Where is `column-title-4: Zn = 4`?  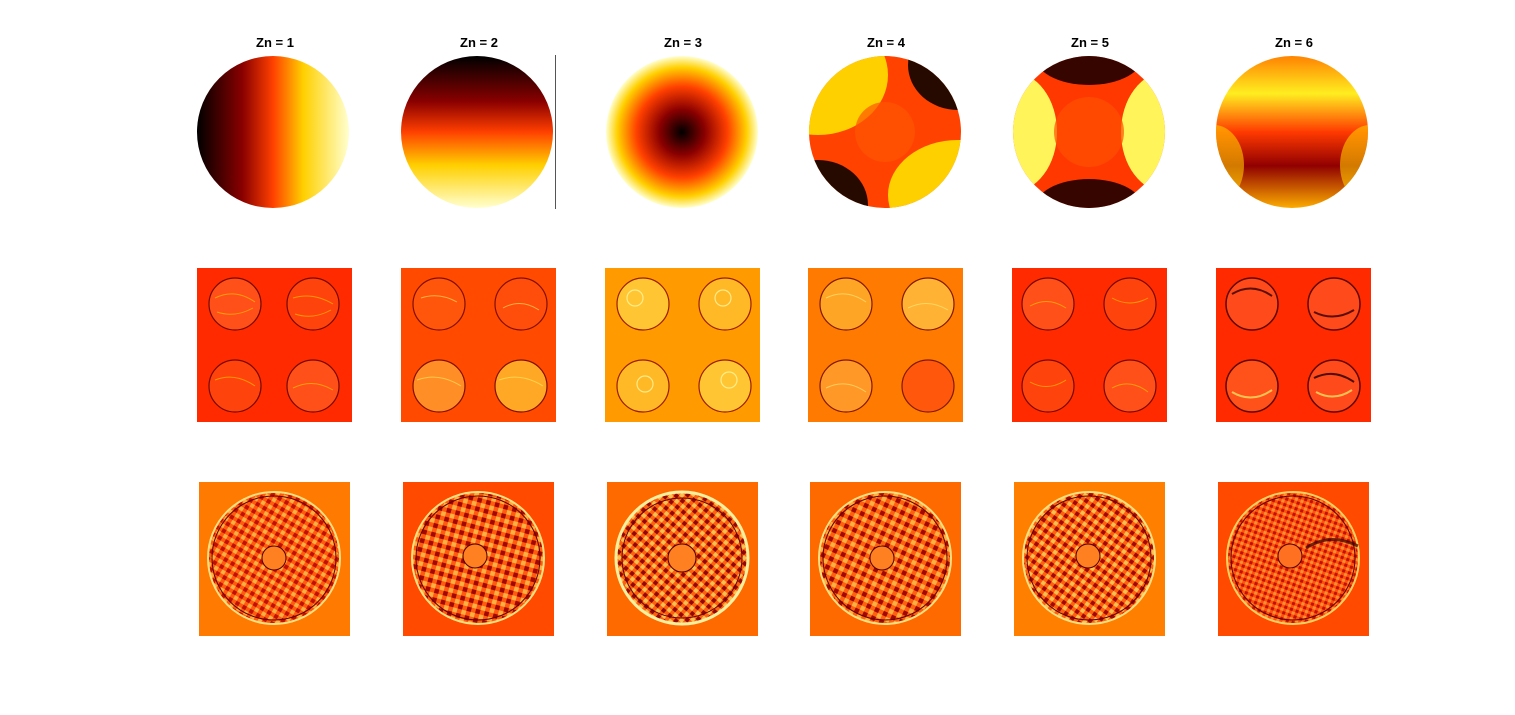
column-title-4: Zn = 4 is located at coordinates (886, 42).